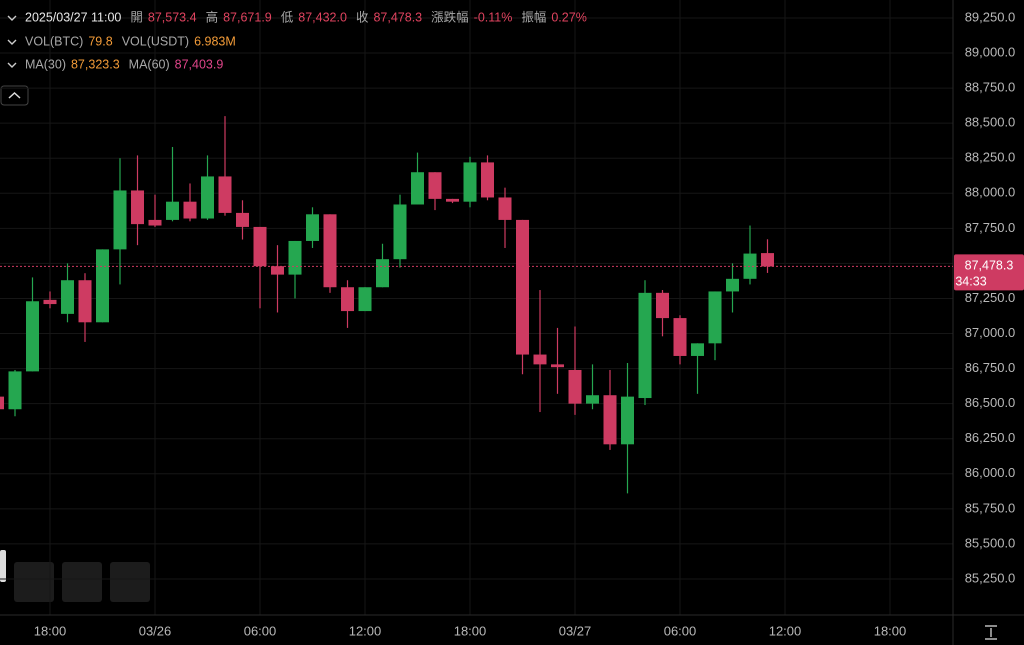 Image resolution: width=1024 pixels, height=645 pixels. Describe the element at coordinates (990, 192) in the screenshot. I see `y-tick-label: 88,000.0` at that location.